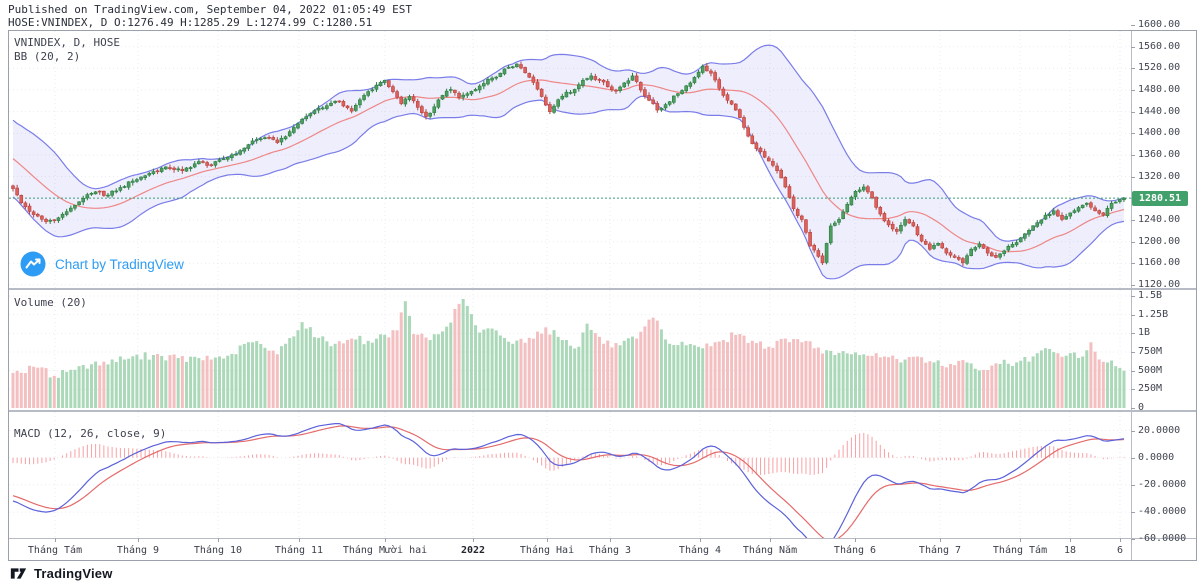  What do you see at coordinates (1159, 285) in the screenshot?
I see `axis-tick-label: 1120.00` at bounding box center [1159, 285].